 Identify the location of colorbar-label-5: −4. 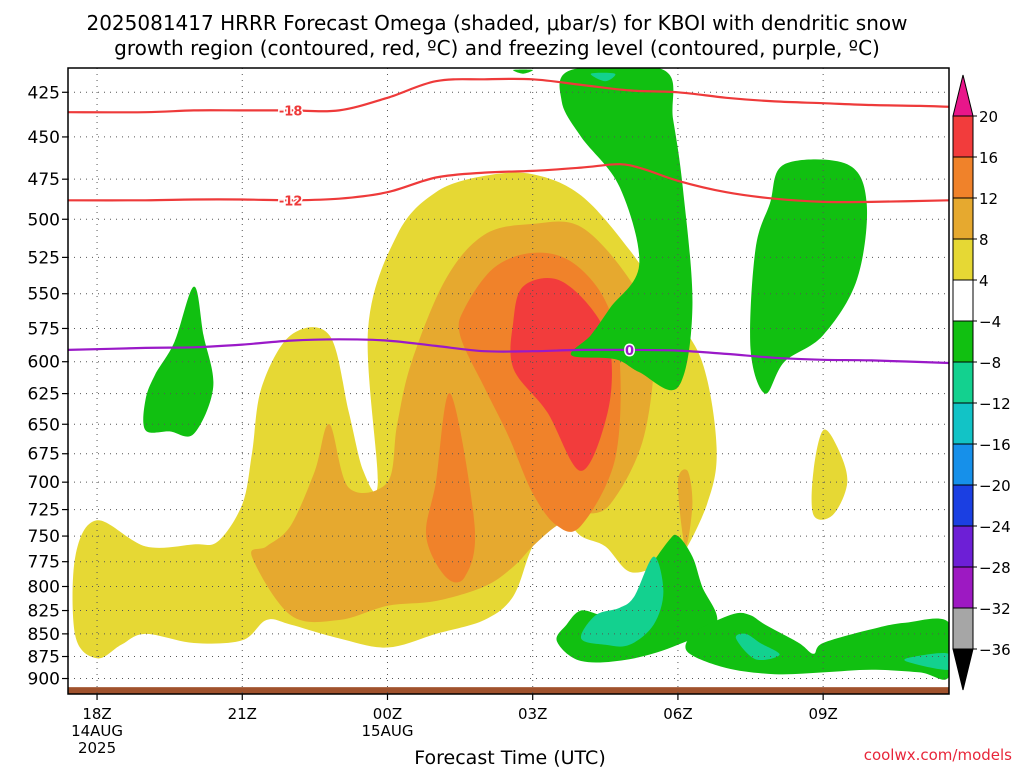
(990, 322).